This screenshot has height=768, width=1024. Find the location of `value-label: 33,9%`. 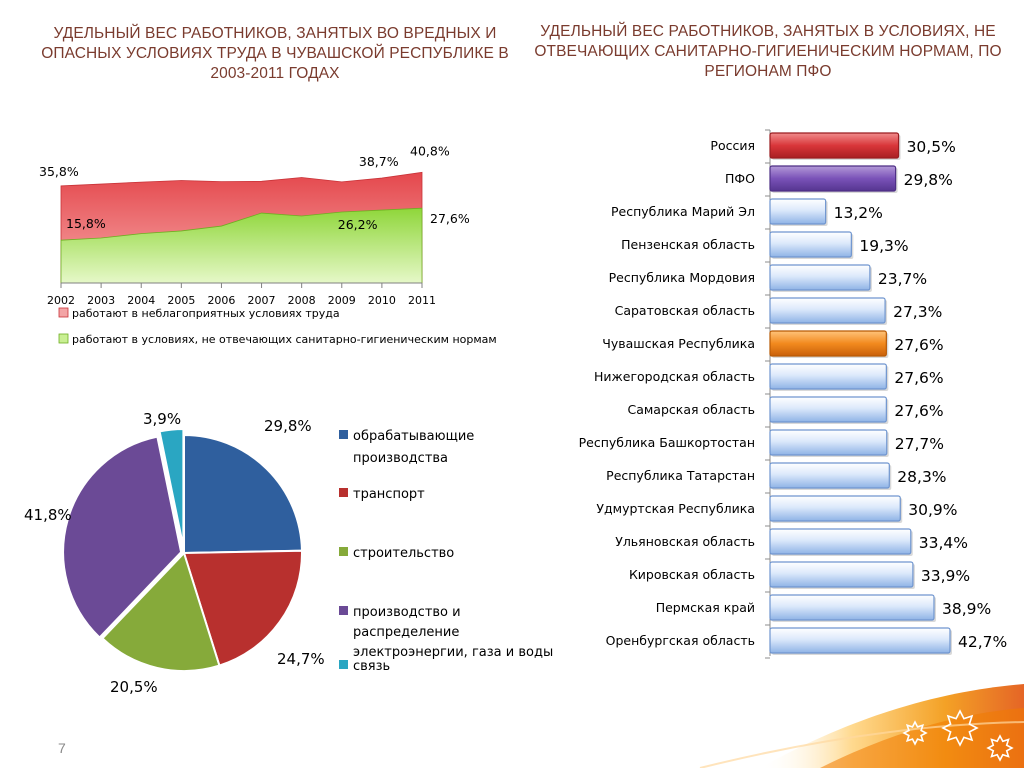

value-label: 33,9% is located at coordinates (945, 576).